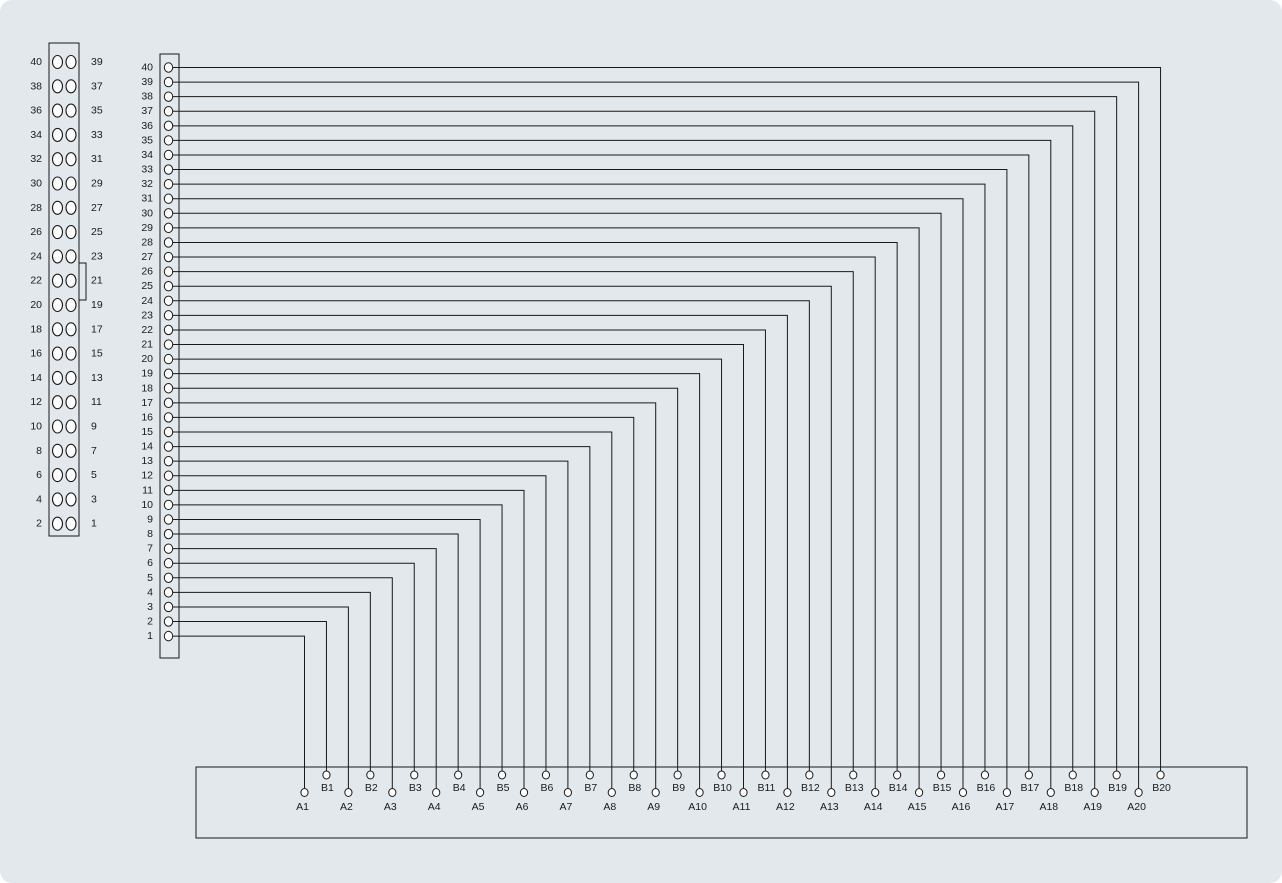 The height and width of the screenshot is (883, 1282). Describe the element at coordinates (147, 388) in the screenshot. I see `strip-pin-label-18: 18` at that location.